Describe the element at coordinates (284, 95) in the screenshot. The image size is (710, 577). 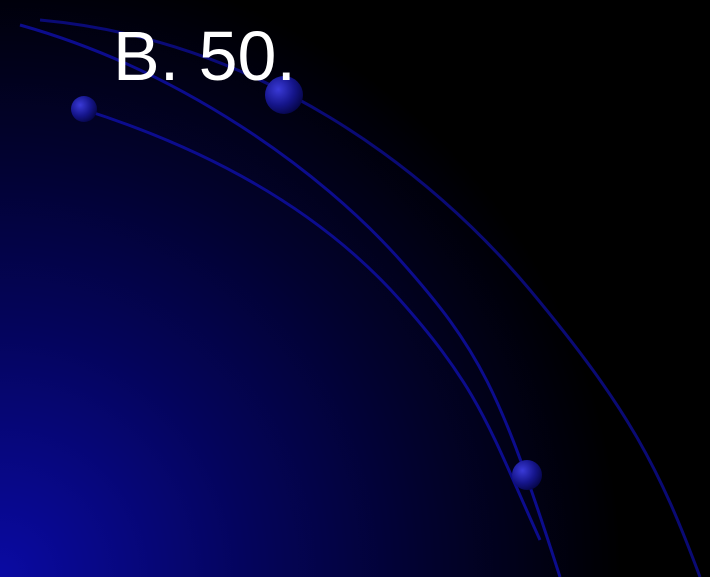
I see `bead-top` at that location.